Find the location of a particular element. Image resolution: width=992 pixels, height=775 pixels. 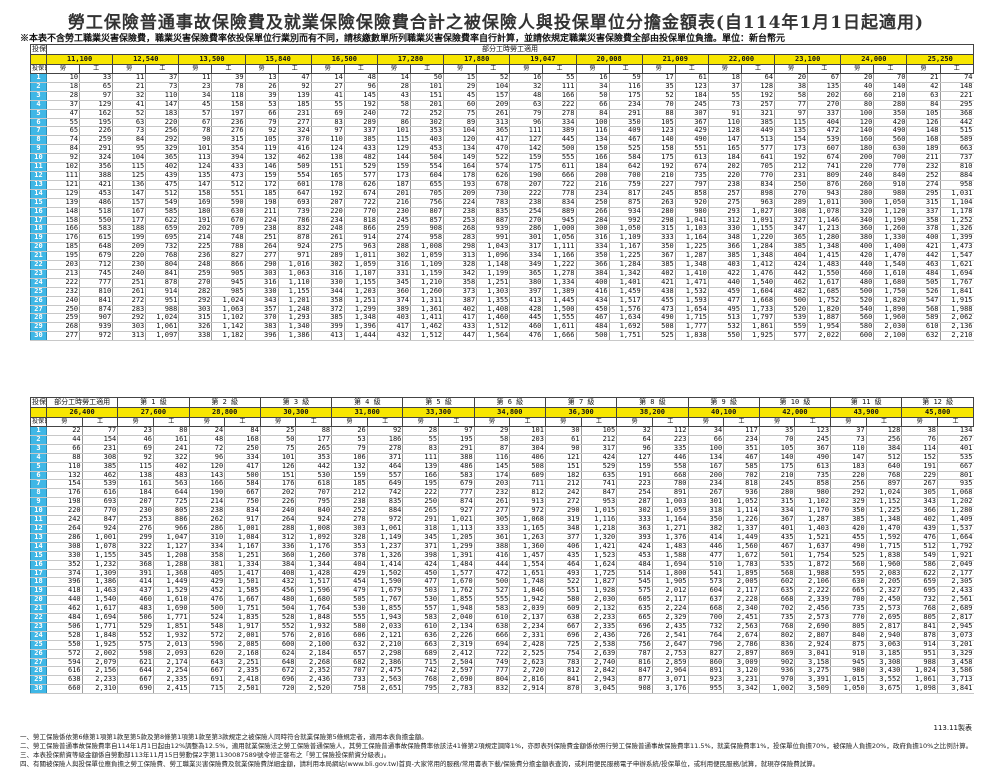

premium-cell: 291 is located at coordinates (625, 114).